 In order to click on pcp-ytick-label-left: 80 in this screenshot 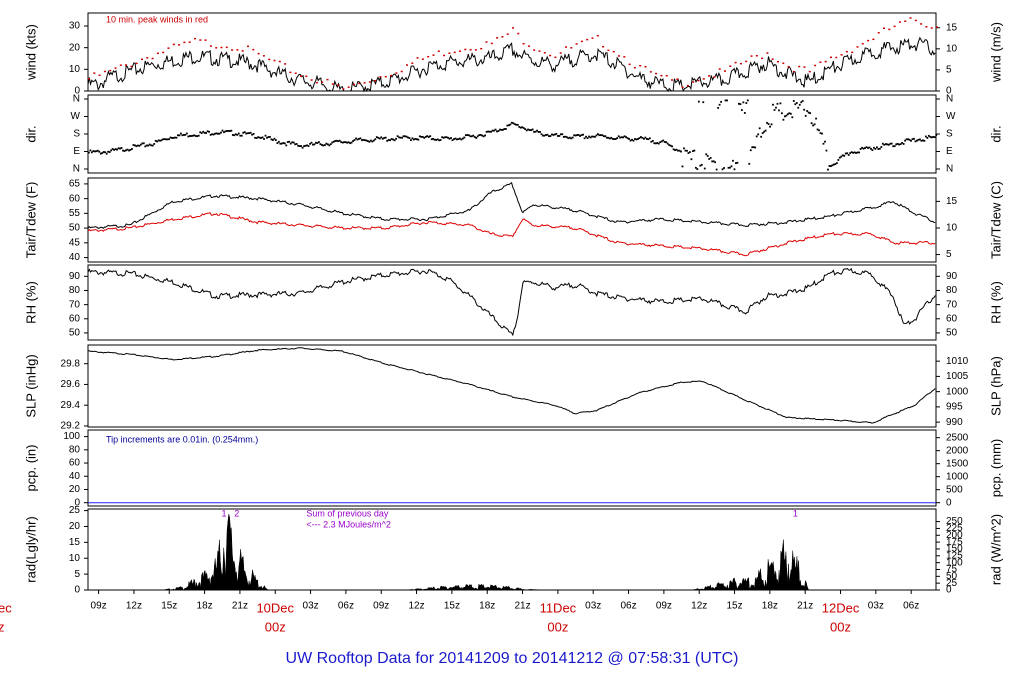, I will do `click(75, 449)`.